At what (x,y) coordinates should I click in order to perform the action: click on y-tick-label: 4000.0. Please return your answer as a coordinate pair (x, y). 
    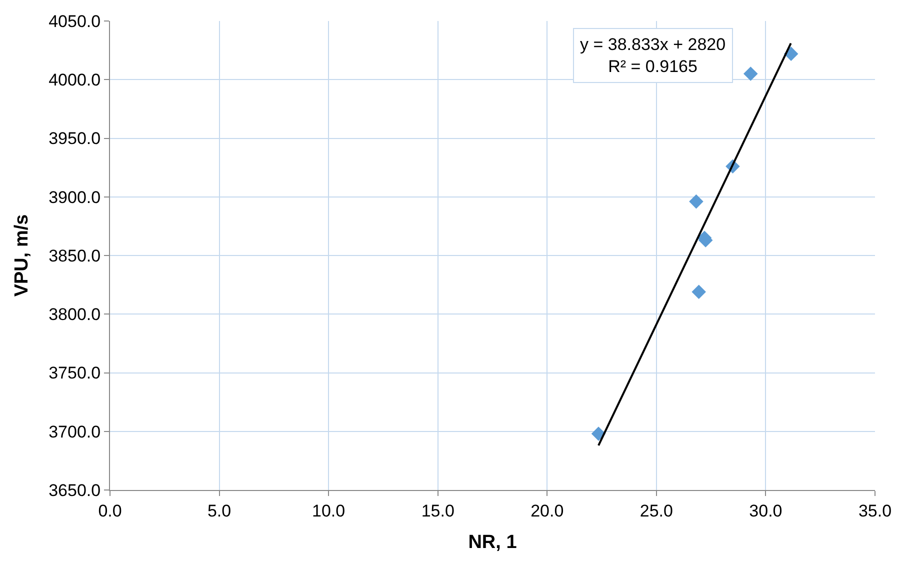
    Looking at the image, I should click on (74, 80).